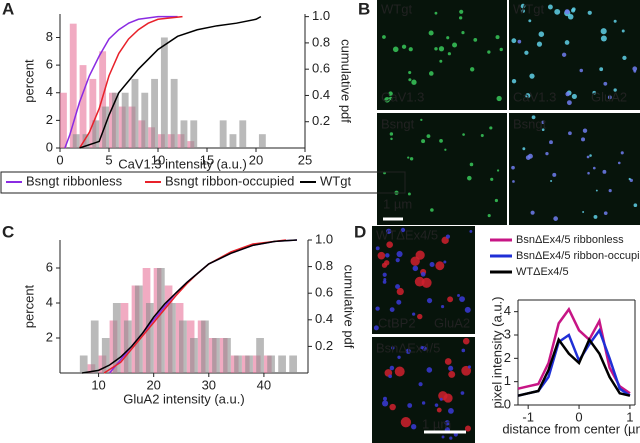 The image size is (640, 443). What do you see at coordinates (321, 15) in the screenshot?
I see `y2-tick-label: 1.0` at bounding box center [321, 15].